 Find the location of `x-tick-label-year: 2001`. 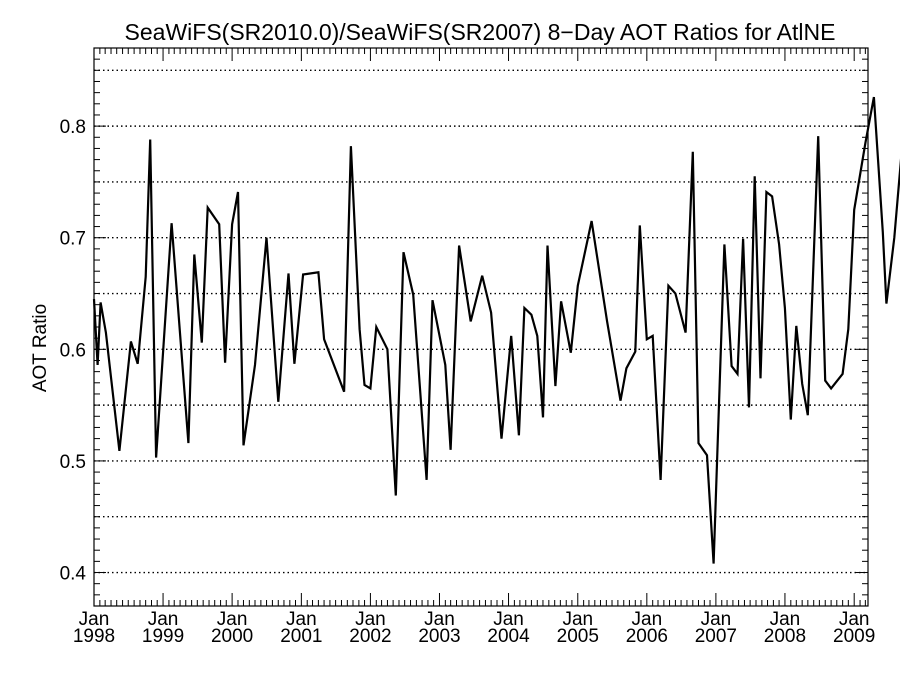

x-tick-label-year: 2001 is located at coordinates (301, 636).